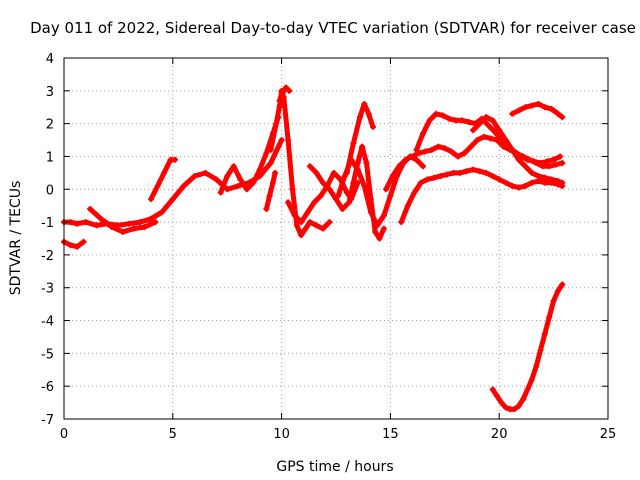 This screenshot has height=480, width=640. What do you see at coordinates (47, 387) in the screenshot?
I see `y-tick-label: -6` at bounding box center [47, 387].